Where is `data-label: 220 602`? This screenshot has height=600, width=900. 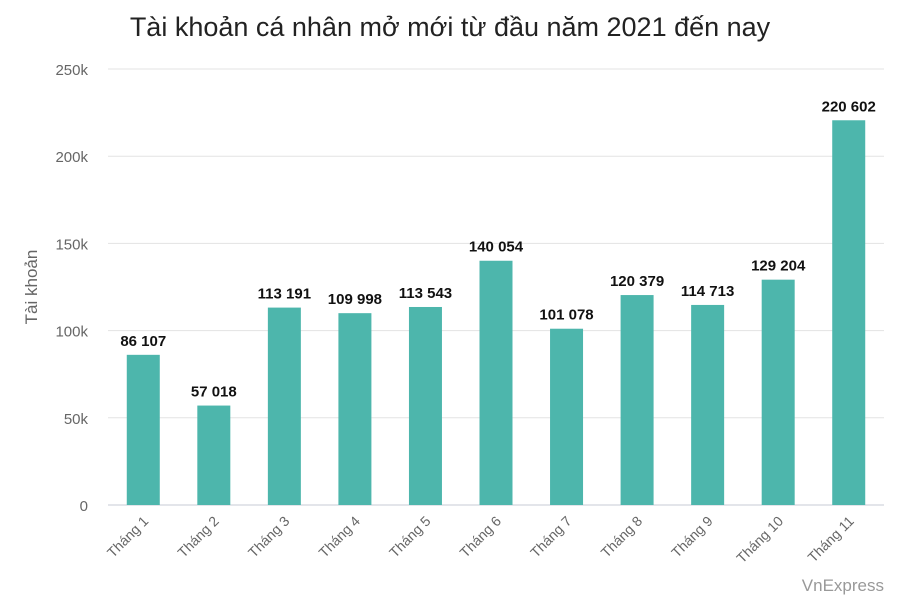
data-label: 220 602 is located at coordinates (849, 106).